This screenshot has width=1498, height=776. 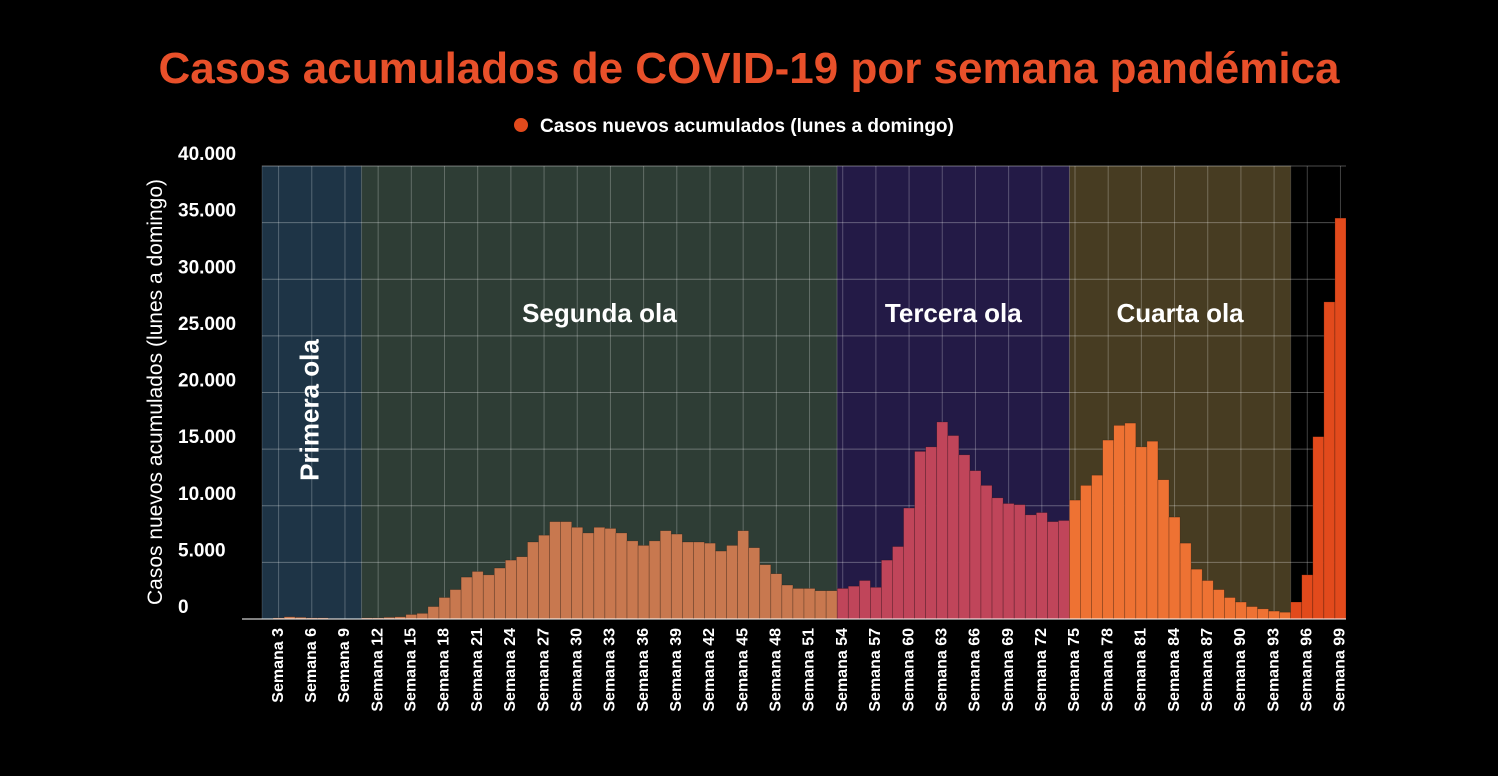 What do you see at coordinates (1008, 670) in the screenshot?
I see `x-tick-label: Semana 69` at bounding box center [1008, 670].